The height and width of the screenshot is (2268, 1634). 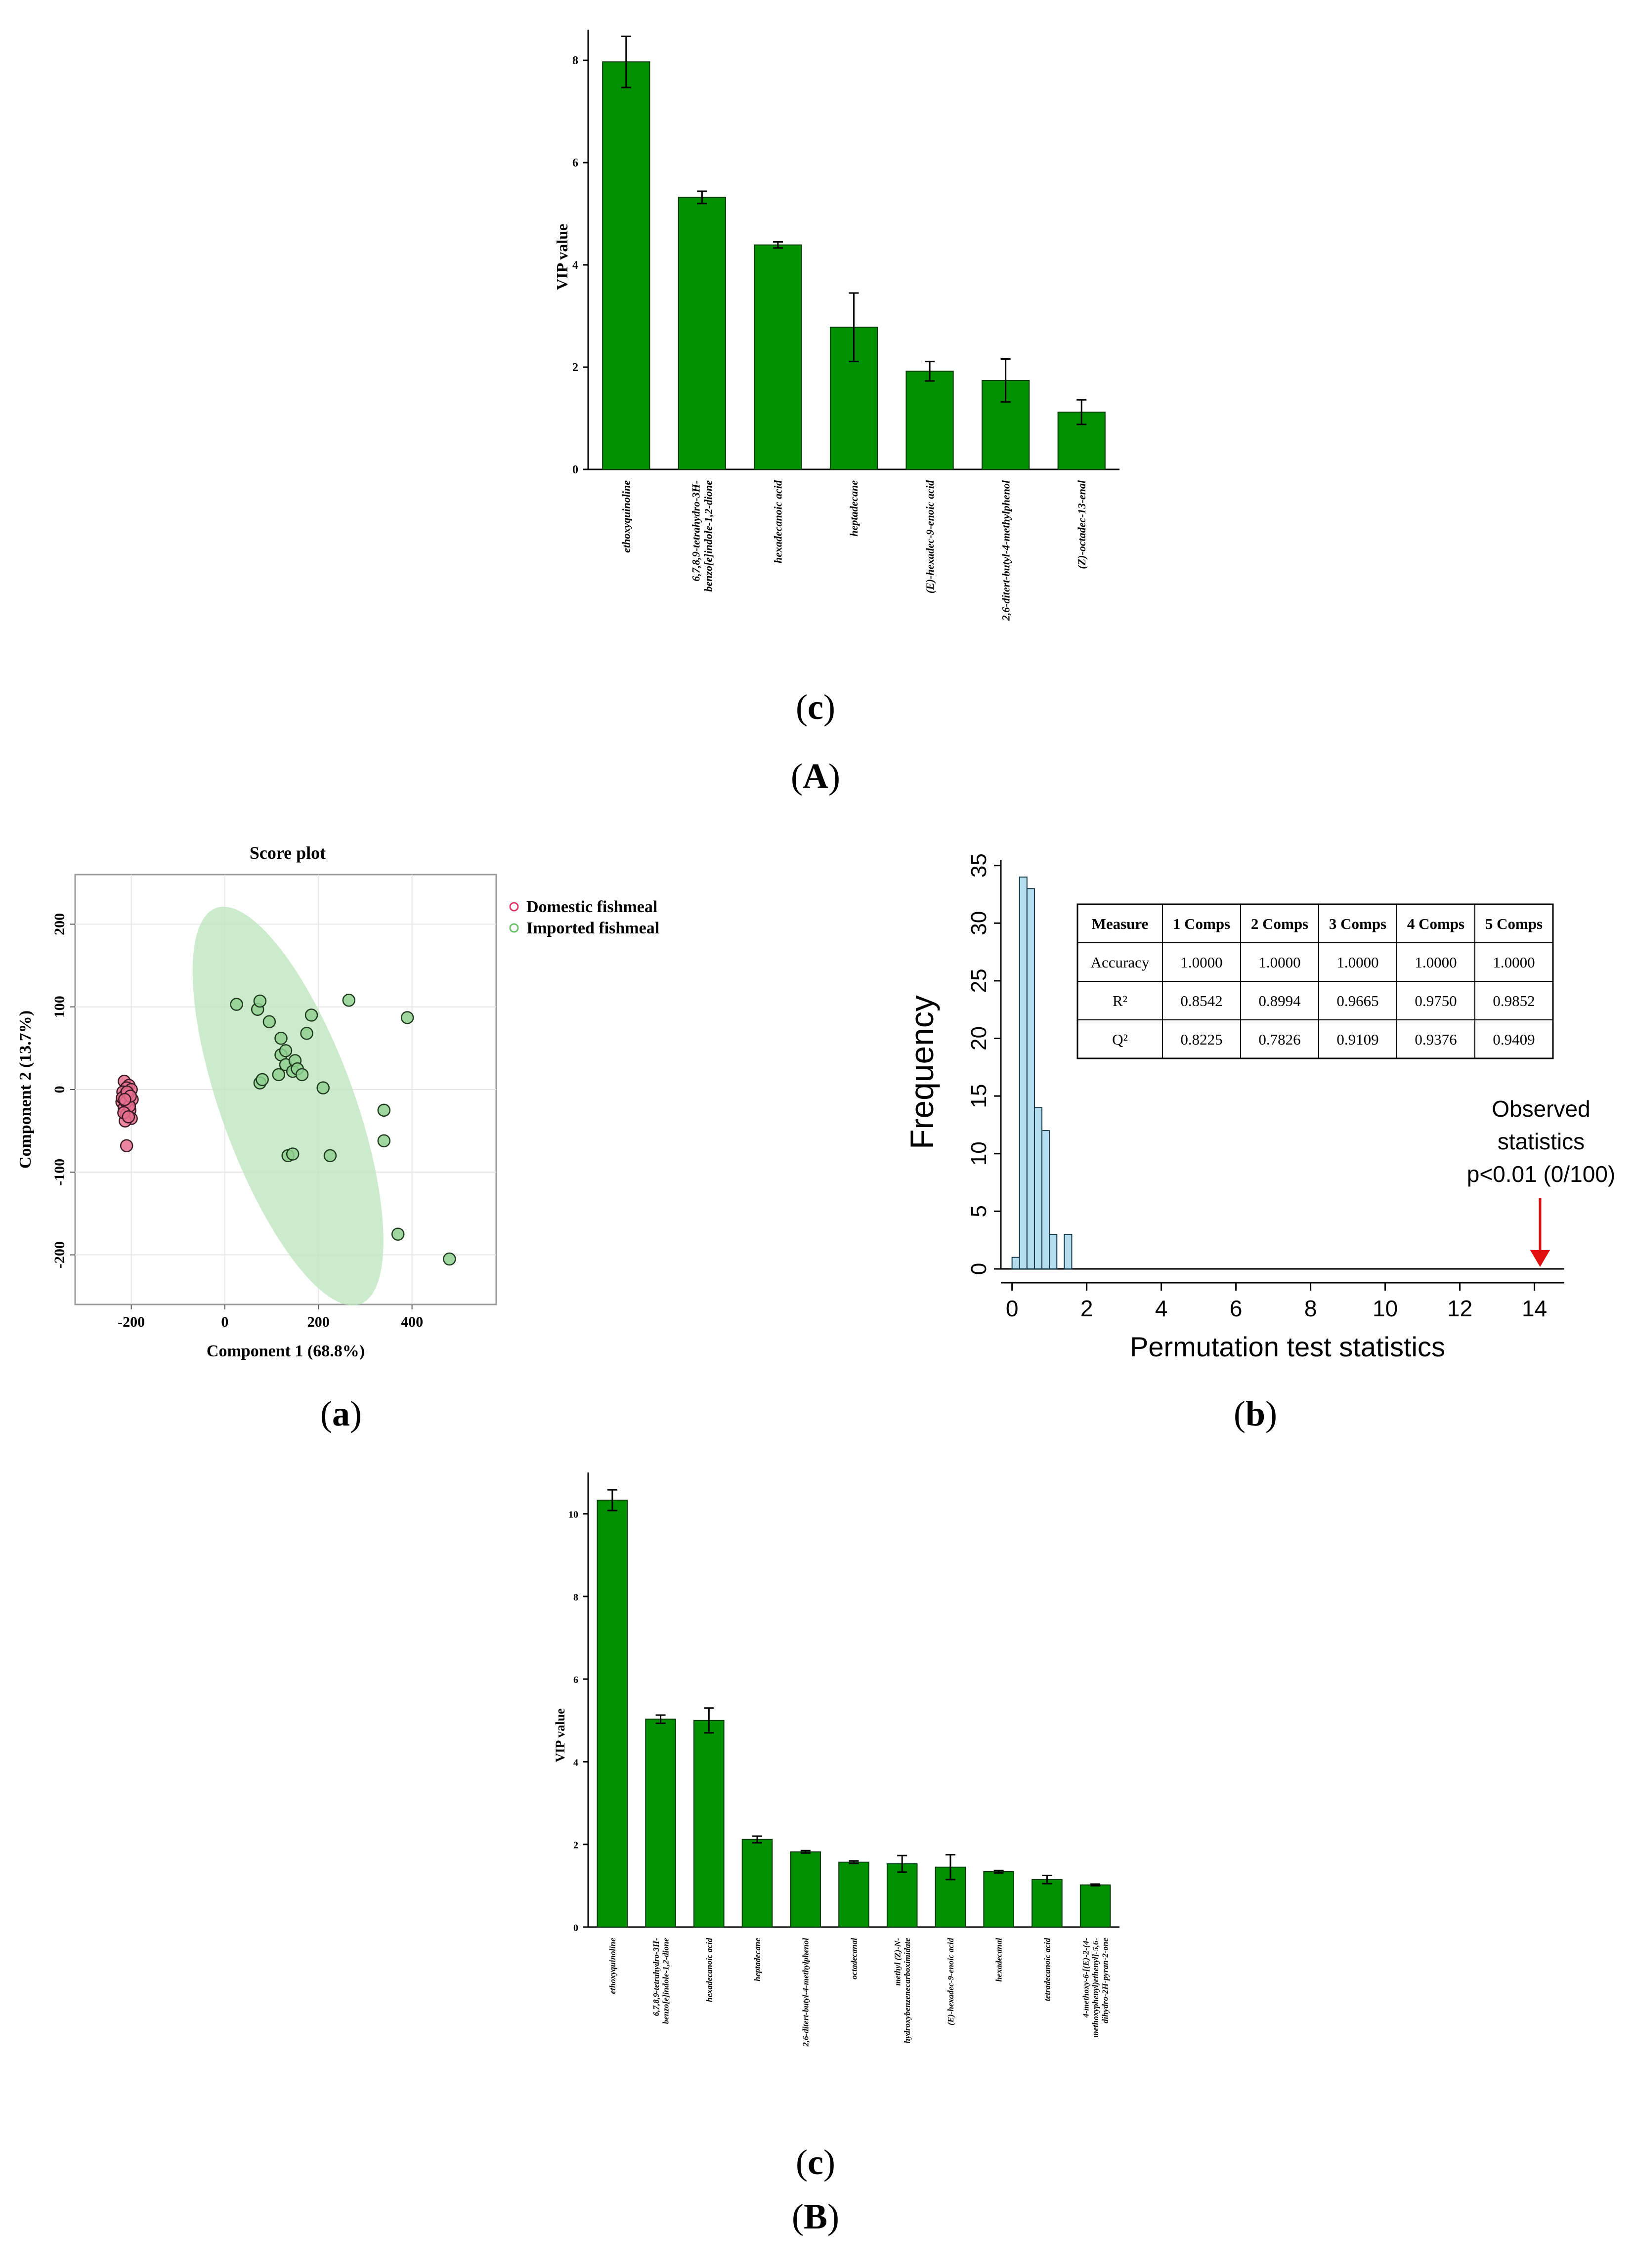 I want to click on category-label-line: (E)-hexadec-9-enoic acid, so click(x=930, y=536).